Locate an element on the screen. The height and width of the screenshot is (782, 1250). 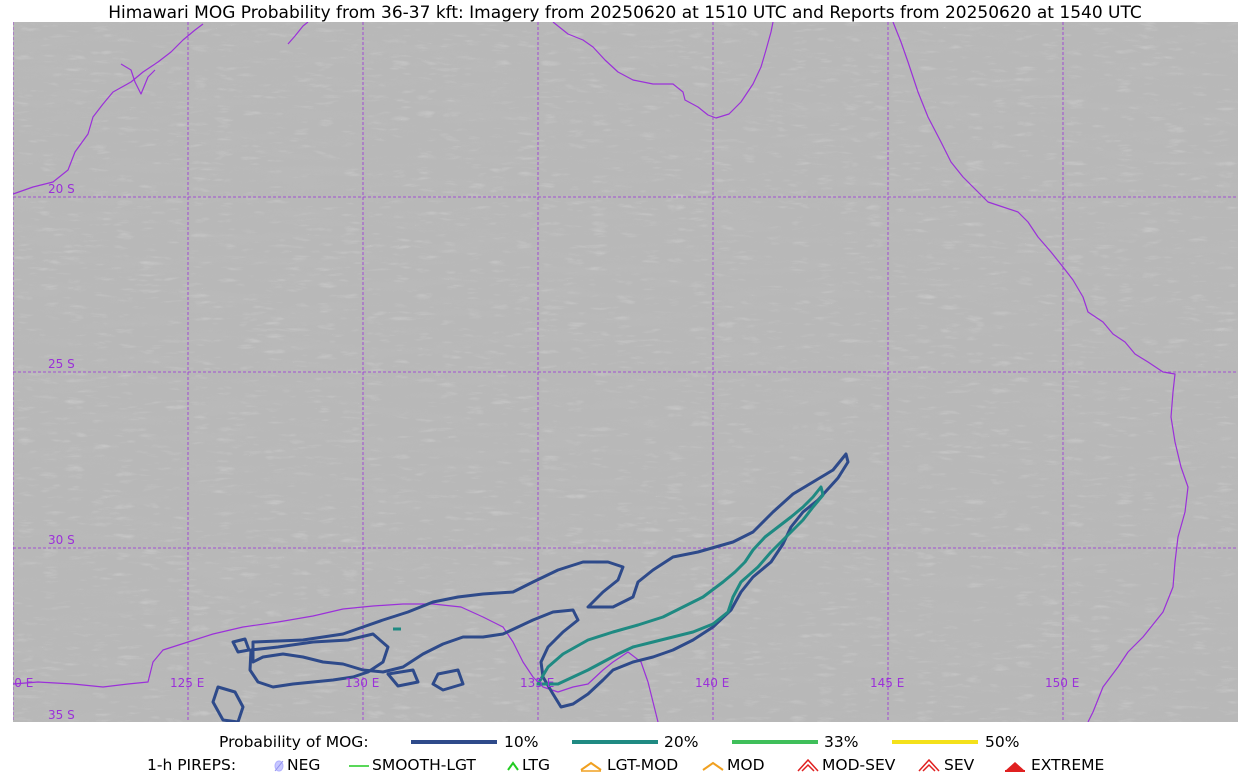
contour-10-small is located at coordinates (448, 680).